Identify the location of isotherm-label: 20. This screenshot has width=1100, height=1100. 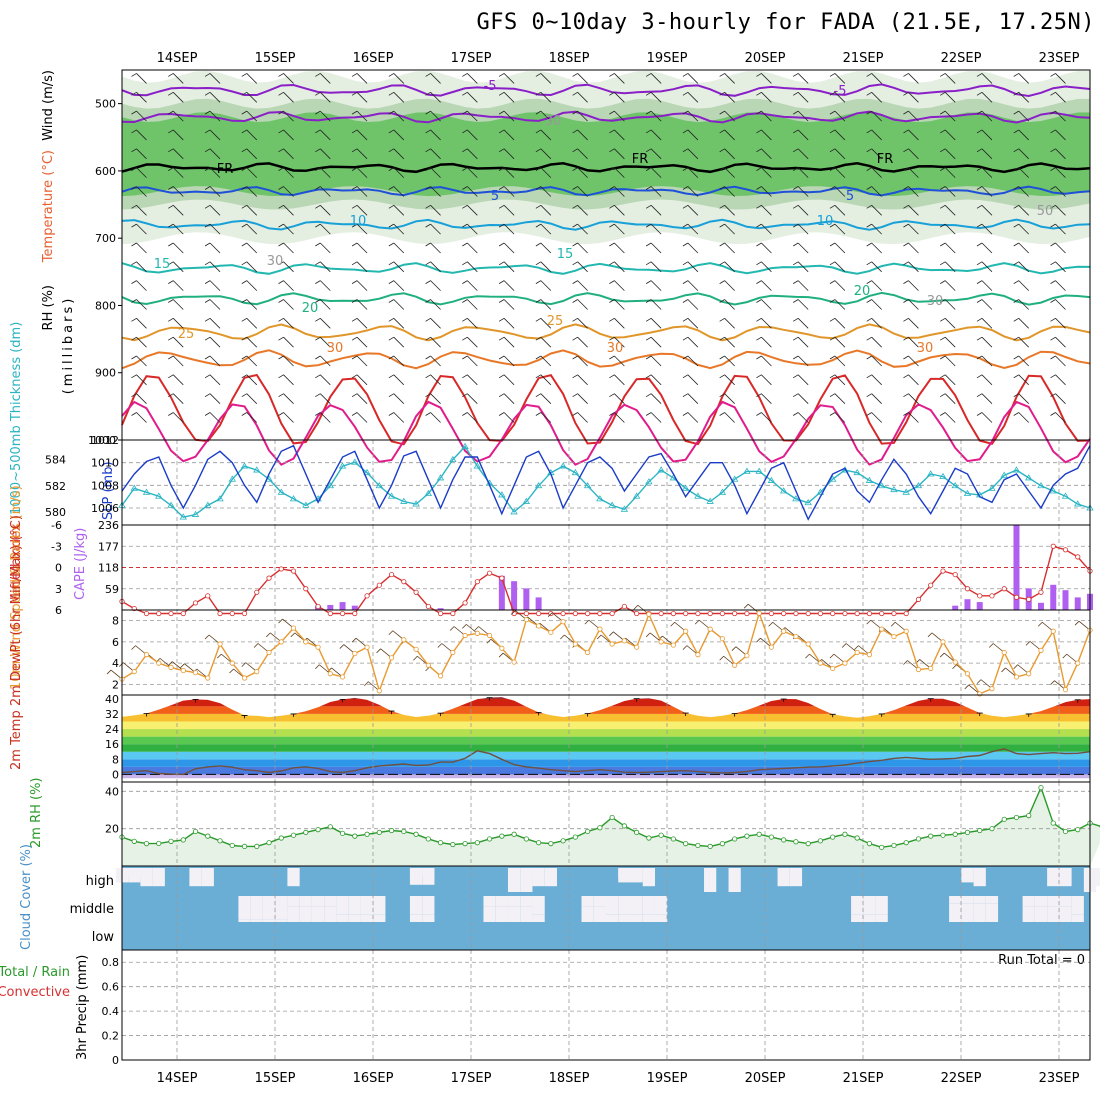
(862, 291).